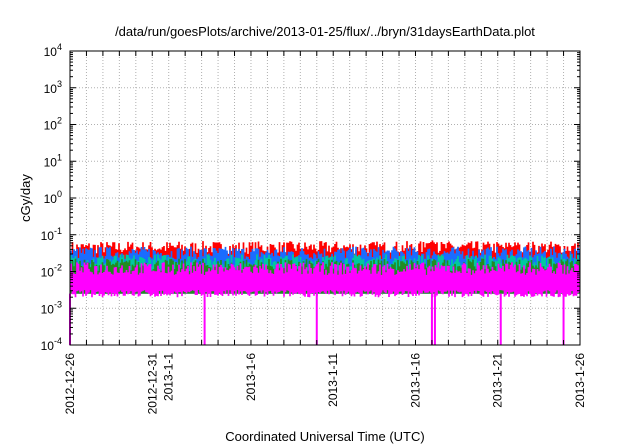 The image size is (640, 448). What do you see at coordinates (580, 380) in the screenshot?
I see `x-tick-label: 2013-1-26` at bounding box center [580, 380].